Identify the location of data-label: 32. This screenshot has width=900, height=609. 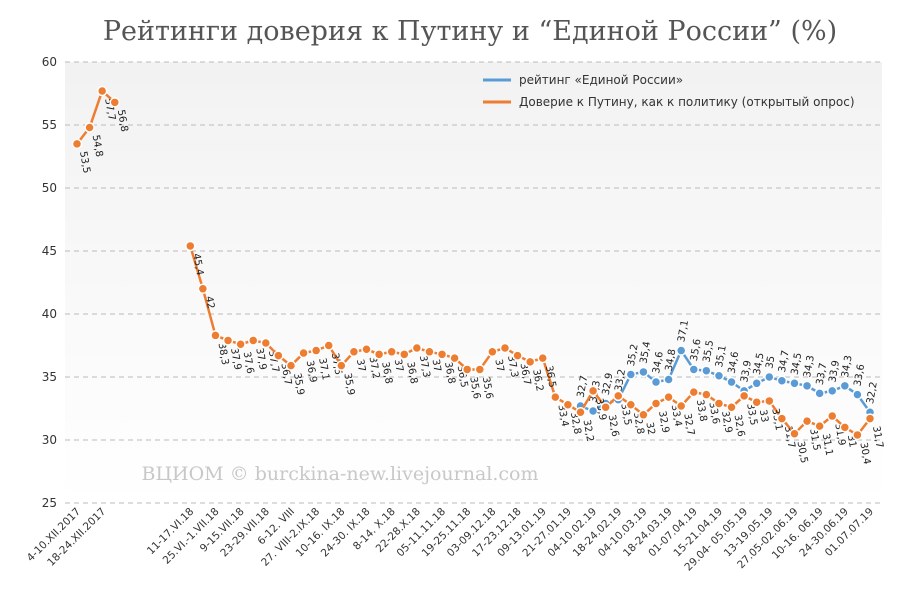
(649, 428).